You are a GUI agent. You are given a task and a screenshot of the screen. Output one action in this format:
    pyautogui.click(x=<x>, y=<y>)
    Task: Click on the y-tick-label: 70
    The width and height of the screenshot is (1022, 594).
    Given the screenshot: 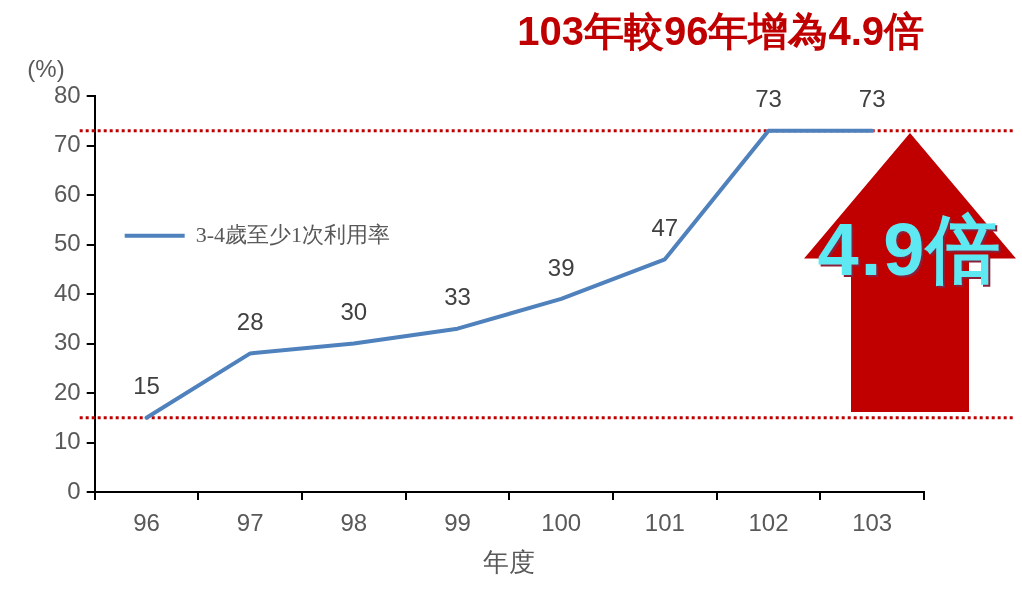 What is the action you would take?
    pyautogui.click(x=67, y=144)
    